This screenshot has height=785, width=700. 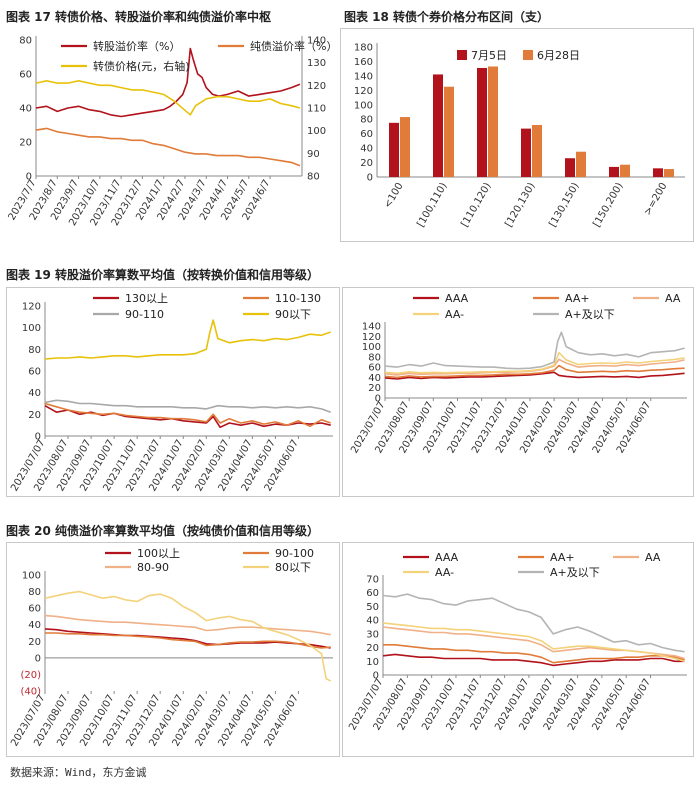 What do you see at coordinates (163, 531) in the screenshot?
I see `fig20-title: 图表 20 纯债溢价率算数平均值（按纯债价值和信用等级）` at bounding box center [163, 531].